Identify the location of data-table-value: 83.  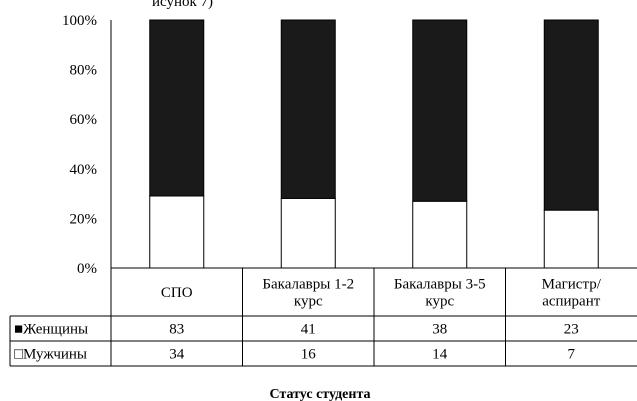
(176, 330).